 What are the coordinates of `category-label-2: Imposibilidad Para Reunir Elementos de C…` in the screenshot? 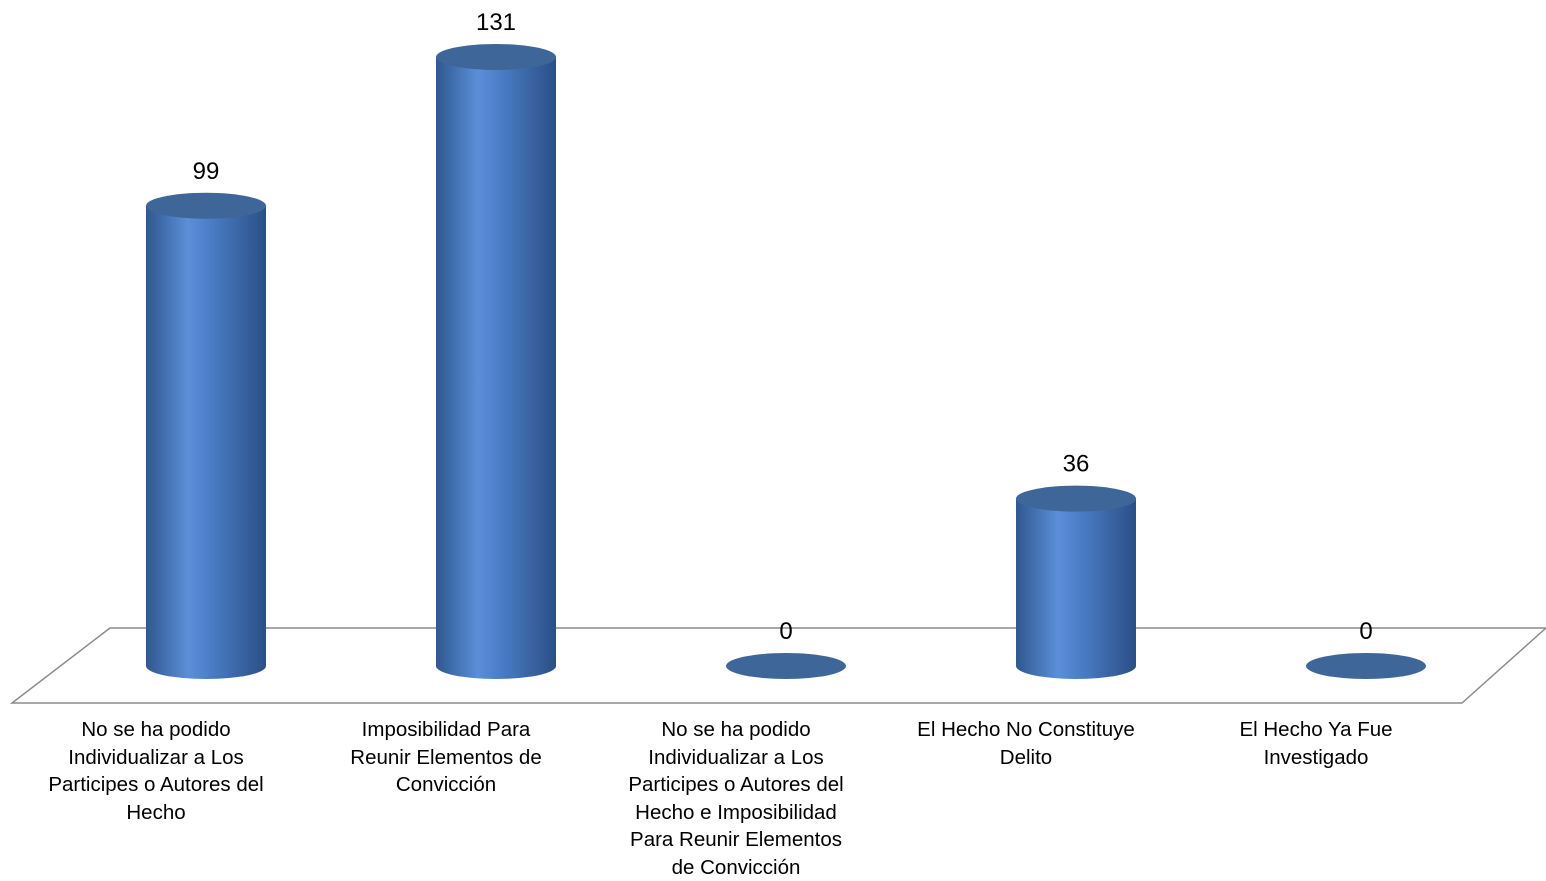 It's located at (446, 757).